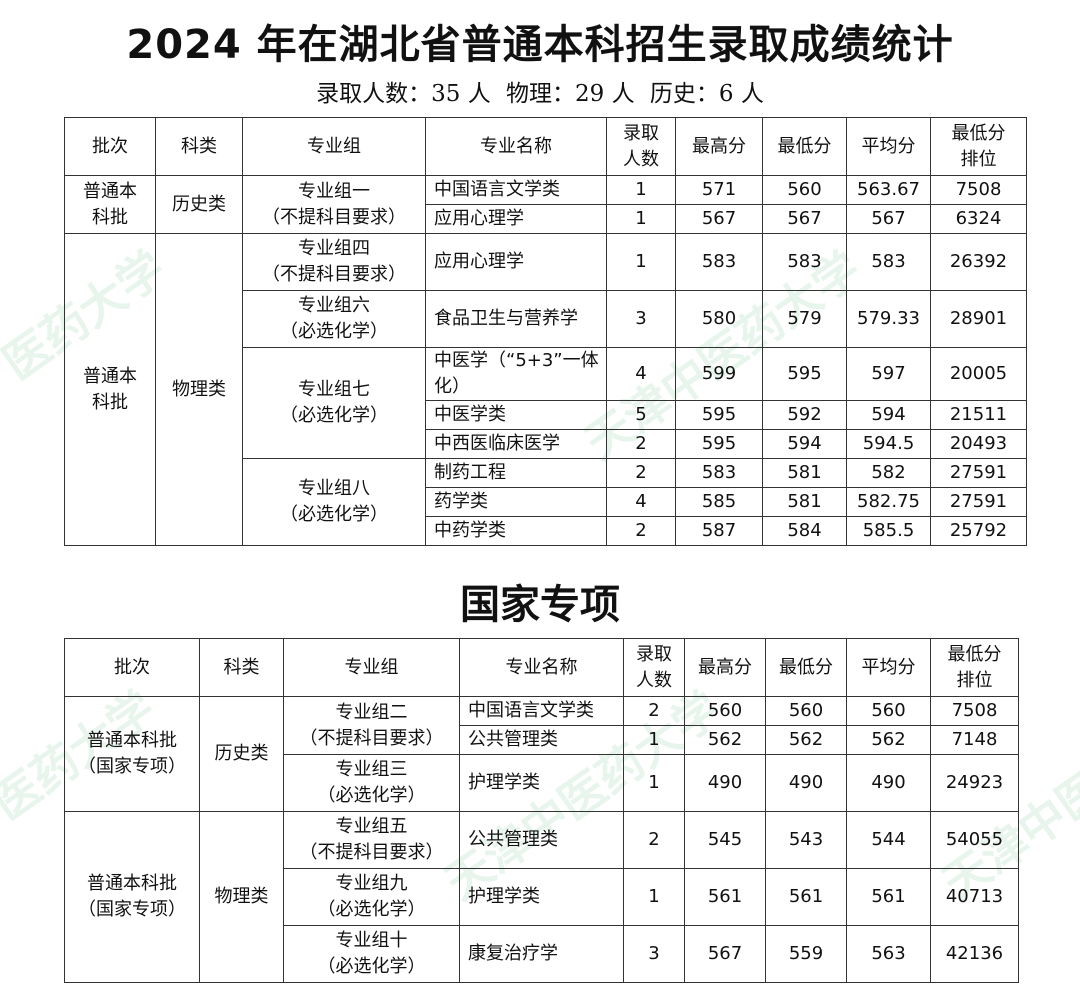 This screenshot has height=1000, width=1080. I want to click on avg-cell: 560, so click(888, 711).